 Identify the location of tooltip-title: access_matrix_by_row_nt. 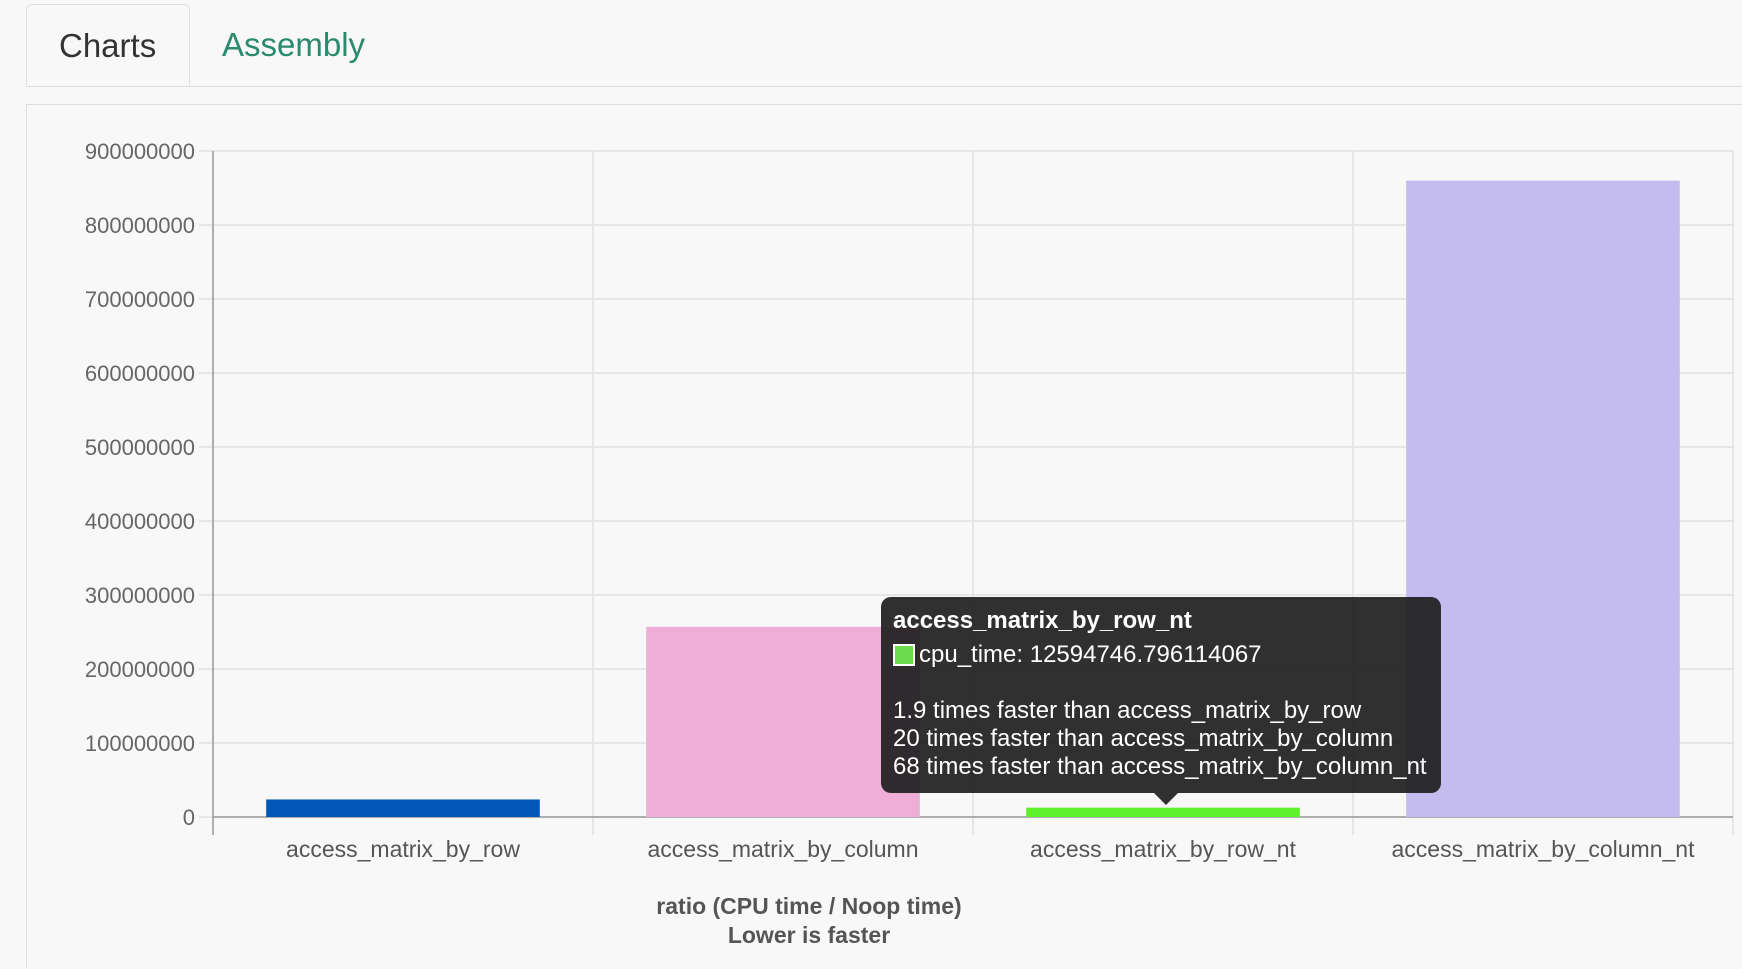
(1042, 620).